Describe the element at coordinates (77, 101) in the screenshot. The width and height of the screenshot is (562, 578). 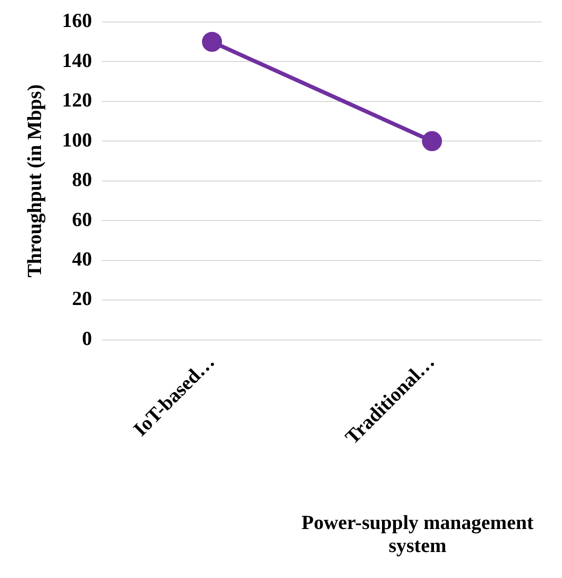
I see `y-tick-label: 120` at that location.